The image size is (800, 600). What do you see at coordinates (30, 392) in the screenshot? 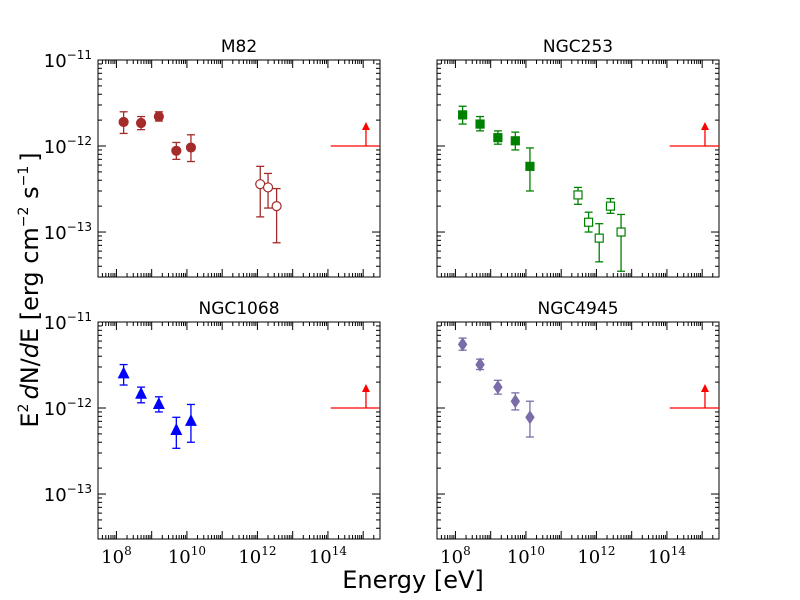
I see `y-label-d1: d` at bounding box center [30, 392].